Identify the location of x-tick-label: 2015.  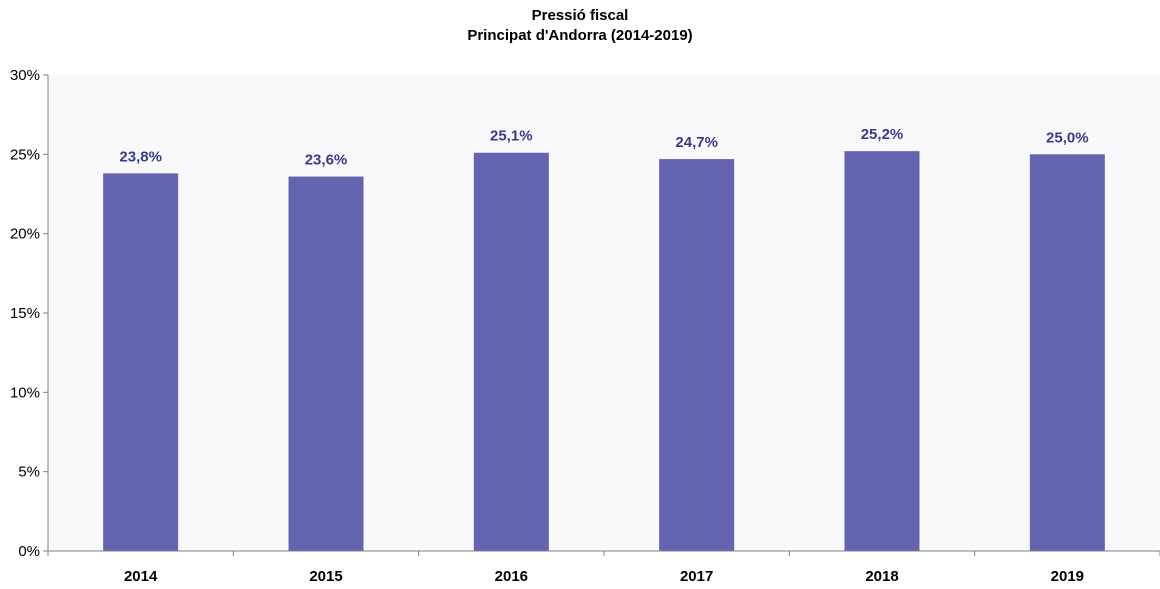
(325, 576).